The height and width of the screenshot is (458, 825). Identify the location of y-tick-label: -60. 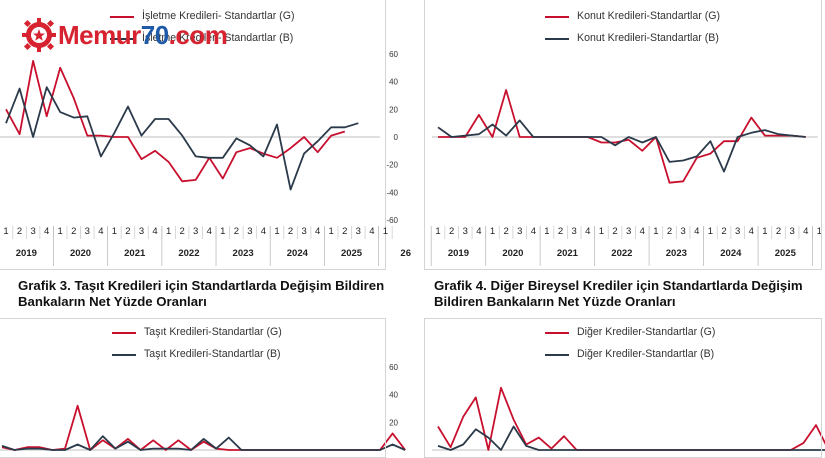
(392, 220).